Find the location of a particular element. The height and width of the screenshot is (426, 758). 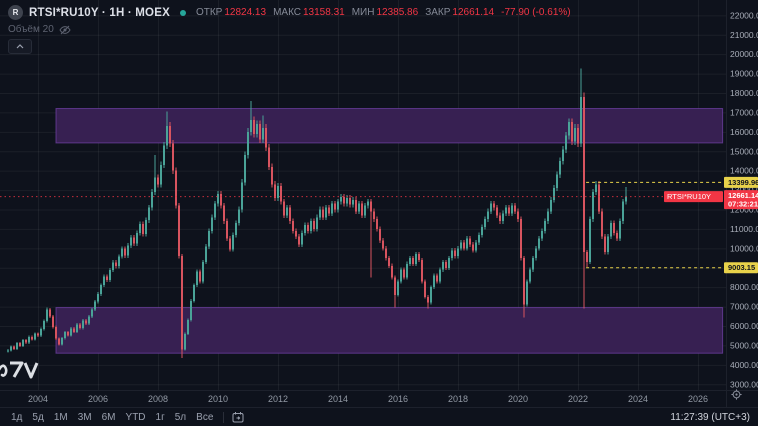

svg-text: 13399.96 is located at coordinates (743, 182).